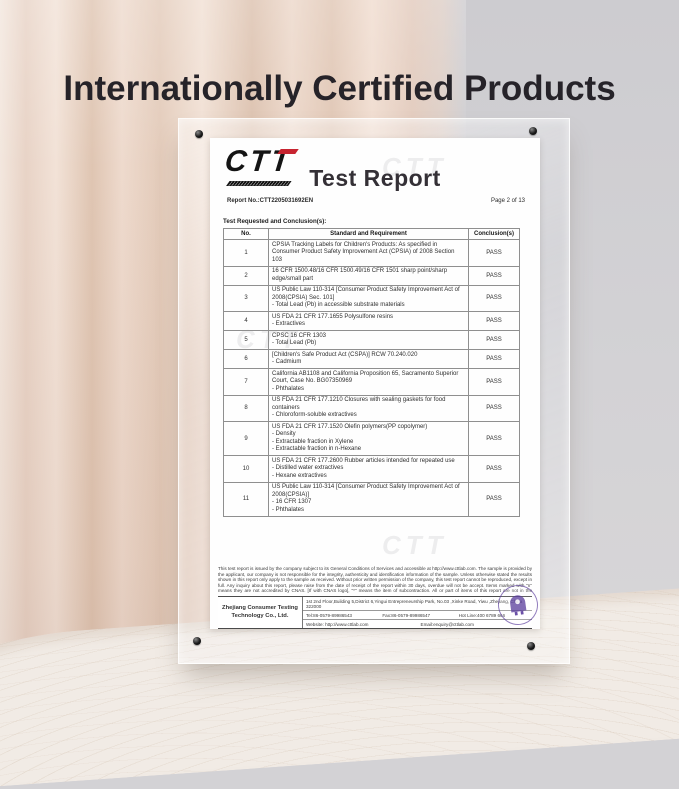 The image size is (679, 789). Describe the element at coordinates (246, 253) in the screenshot. I see `row-no: 1` at that location.